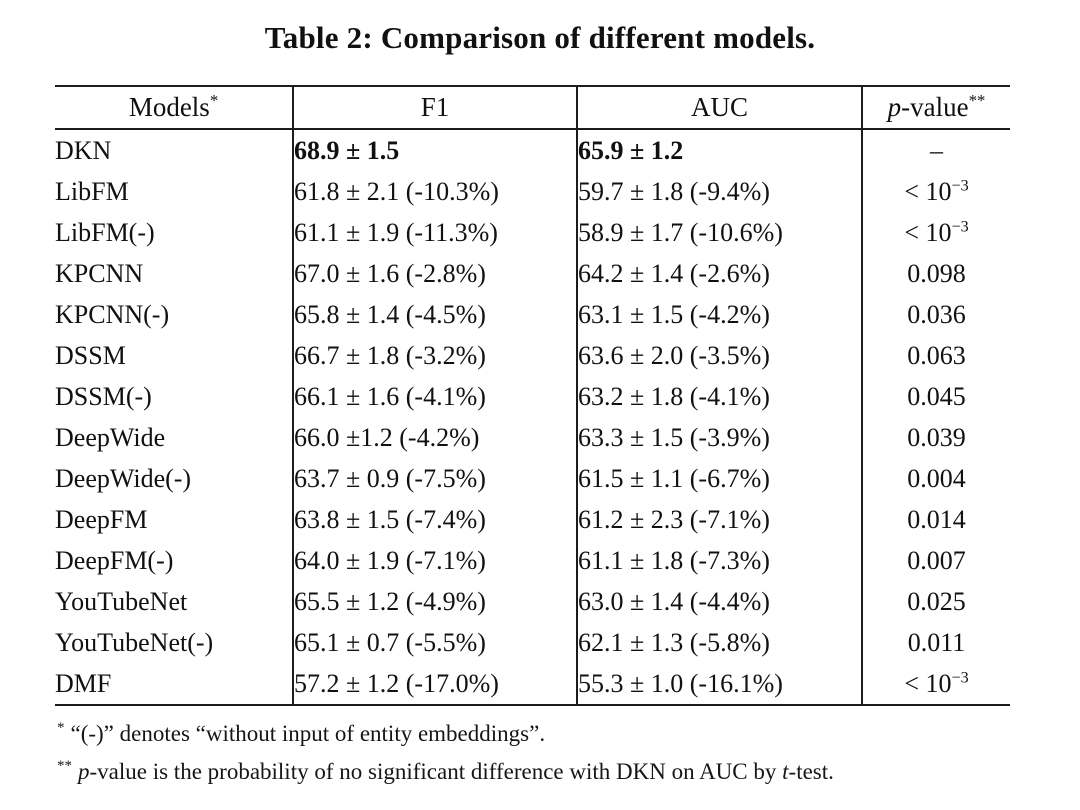 This screenshot has width=1080, height=810. Describe the element at coordinates (935, 314) in the screenshot. I see `p-value-cell: 0.036` at that location.